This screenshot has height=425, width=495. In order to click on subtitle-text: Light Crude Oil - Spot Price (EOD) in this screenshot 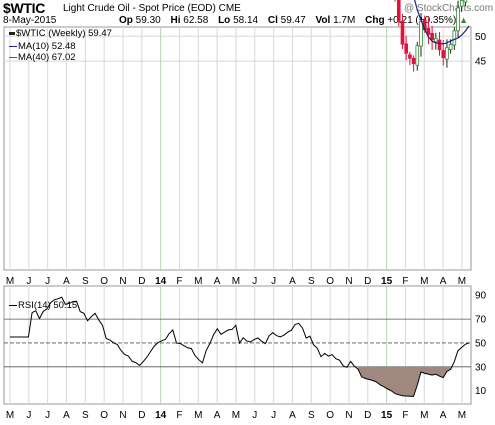, I will do `click(139, 8)`.